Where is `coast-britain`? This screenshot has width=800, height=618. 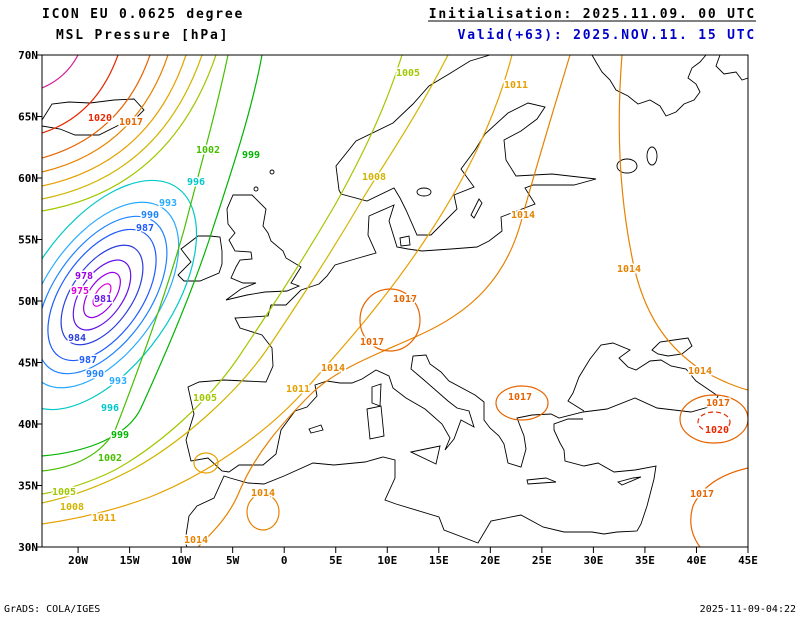 coast-britain is located at coordinates (263, 247).